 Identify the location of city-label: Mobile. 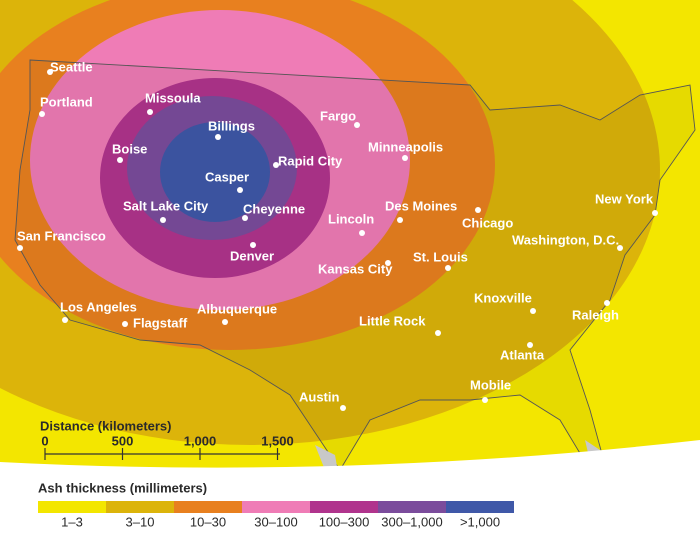
(490, 384).